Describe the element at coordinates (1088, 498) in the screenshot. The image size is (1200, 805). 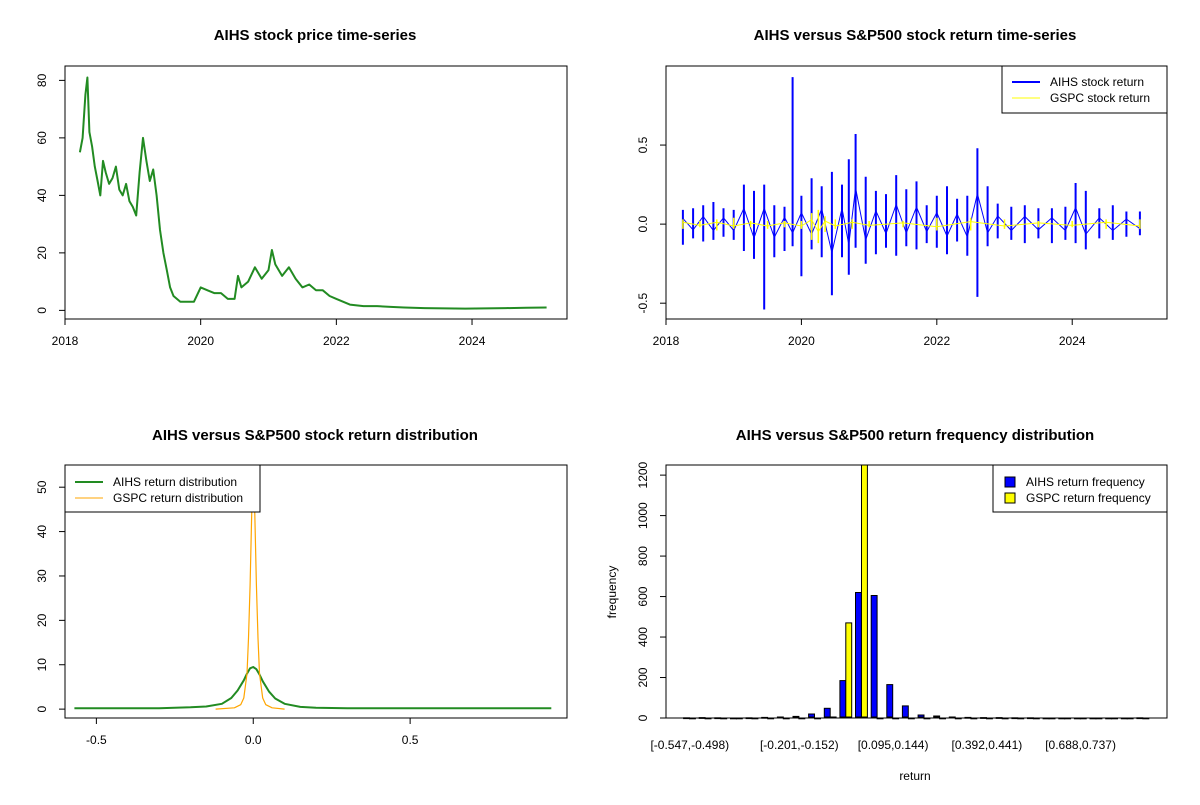
I see `legend-label-gspc: GSPC return frequency` at that location.